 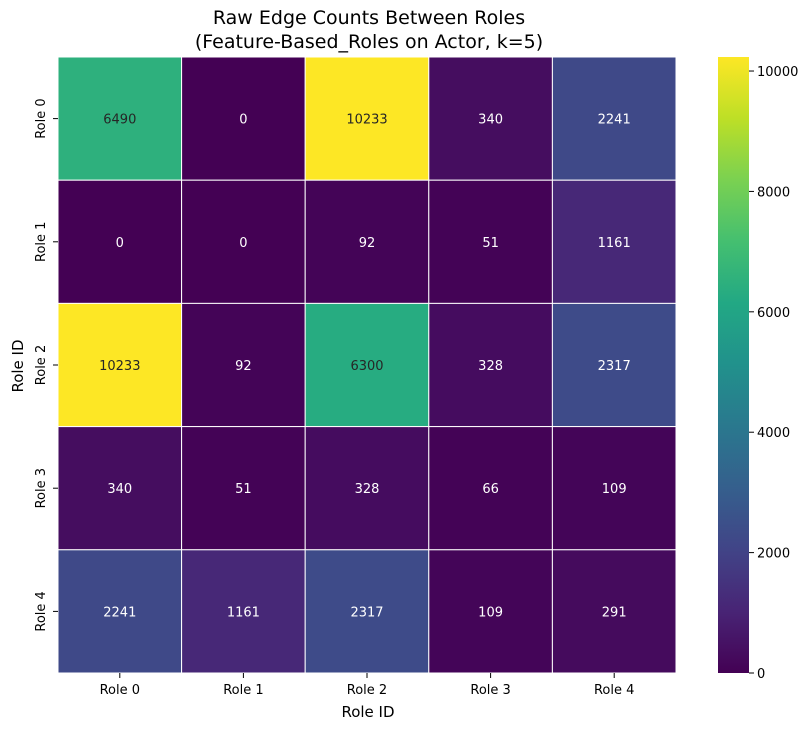 What do you see at coordinates (18, 365) in the screenshot?
I see `y-axis-label: Role ID` at bounding box center [18, 365].